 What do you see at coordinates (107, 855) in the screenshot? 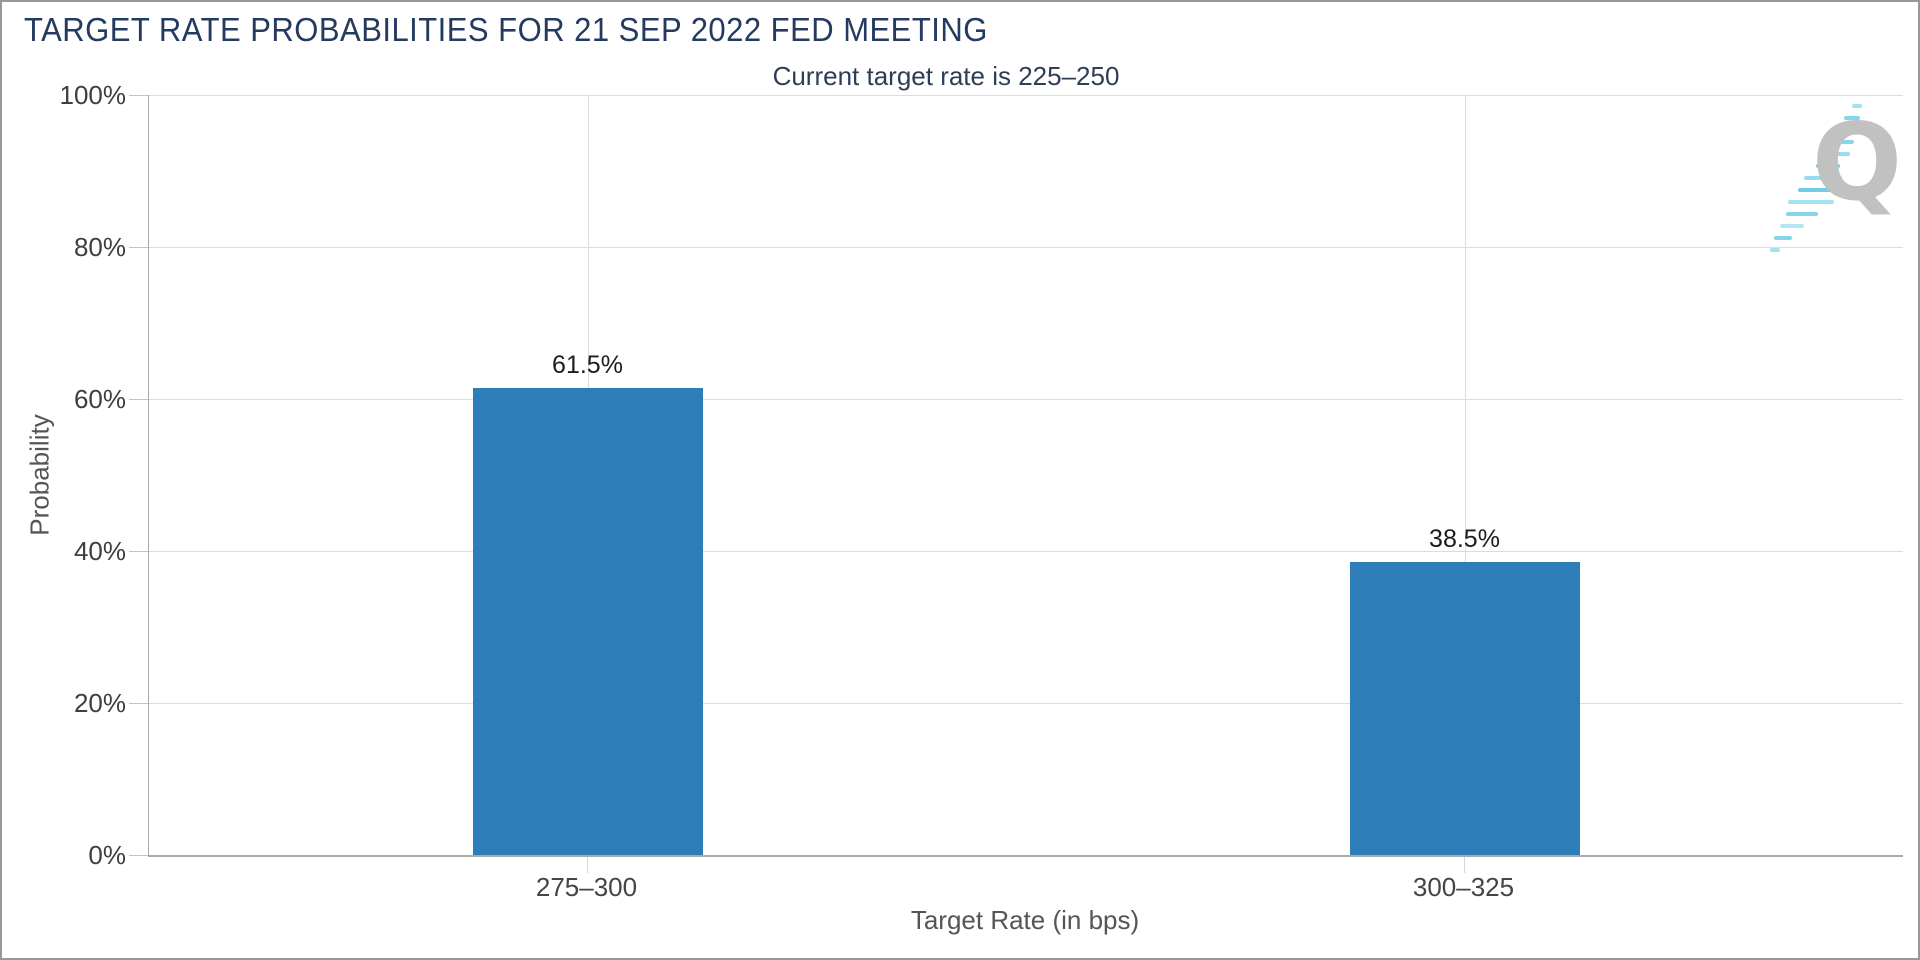
I see `y-tick-label: 0%` at bounding box center [107, 855].